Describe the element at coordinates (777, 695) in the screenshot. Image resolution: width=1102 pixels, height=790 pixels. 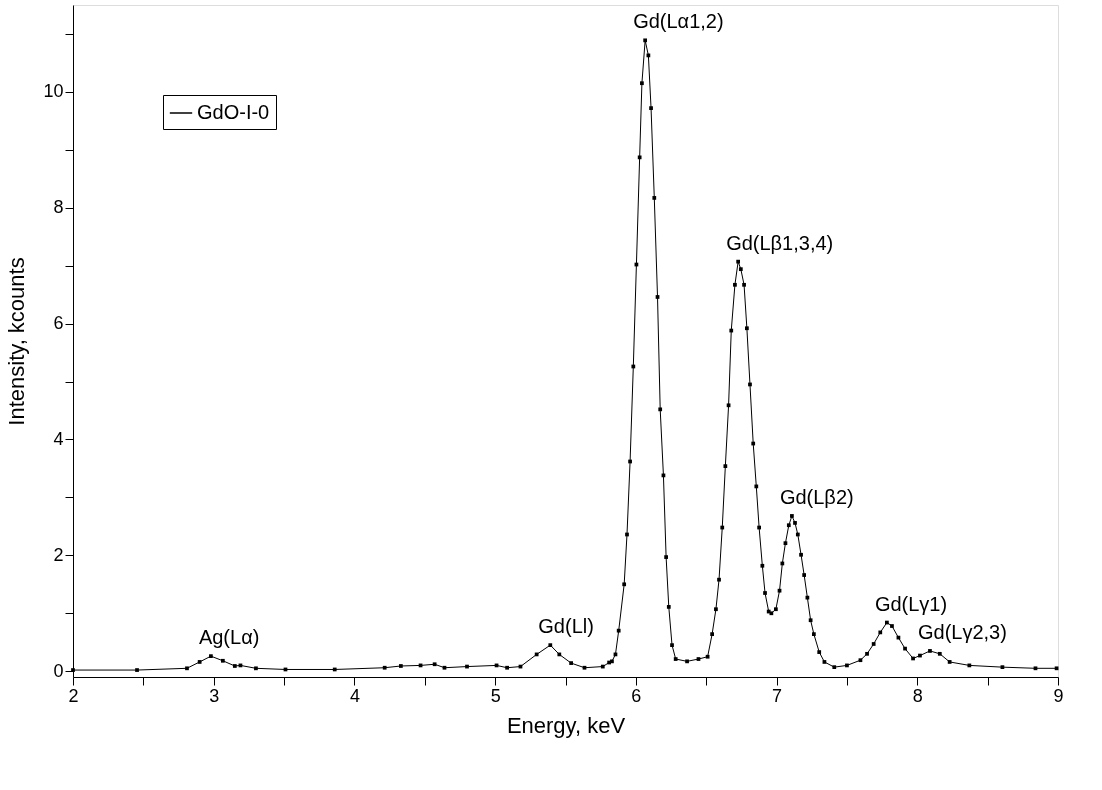
I see `x-tick-label: 7` at that location.